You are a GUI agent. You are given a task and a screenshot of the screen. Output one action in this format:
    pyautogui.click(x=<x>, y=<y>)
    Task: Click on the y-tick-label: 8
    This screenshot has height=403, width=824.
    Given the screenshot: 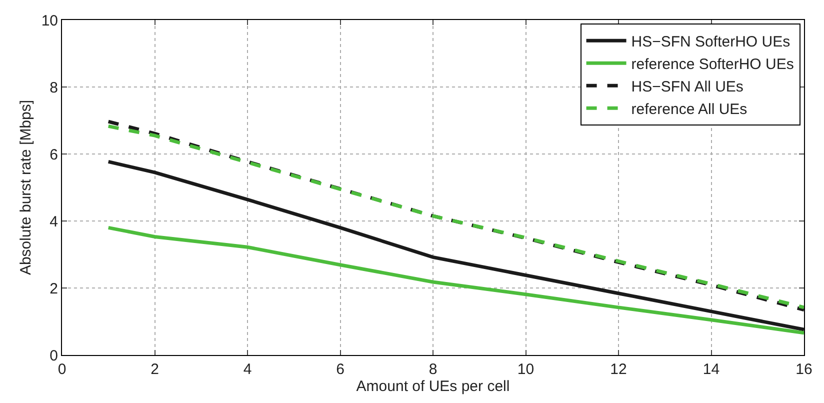 What is the action you would take?
    pyautogui.click(x=54, y=87)
    